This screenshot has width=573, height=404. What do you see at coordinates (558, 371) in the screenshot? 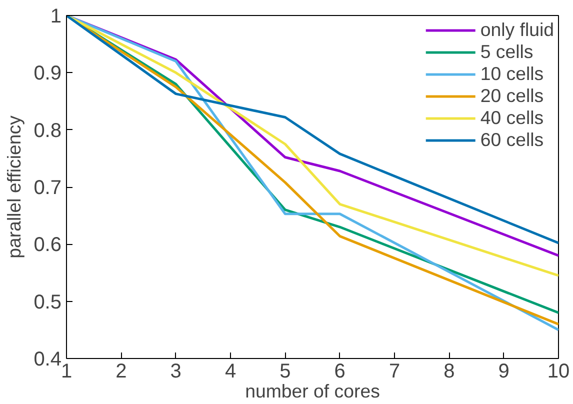
I see `x-tick-label: 10` at bounding box center [558, 371].